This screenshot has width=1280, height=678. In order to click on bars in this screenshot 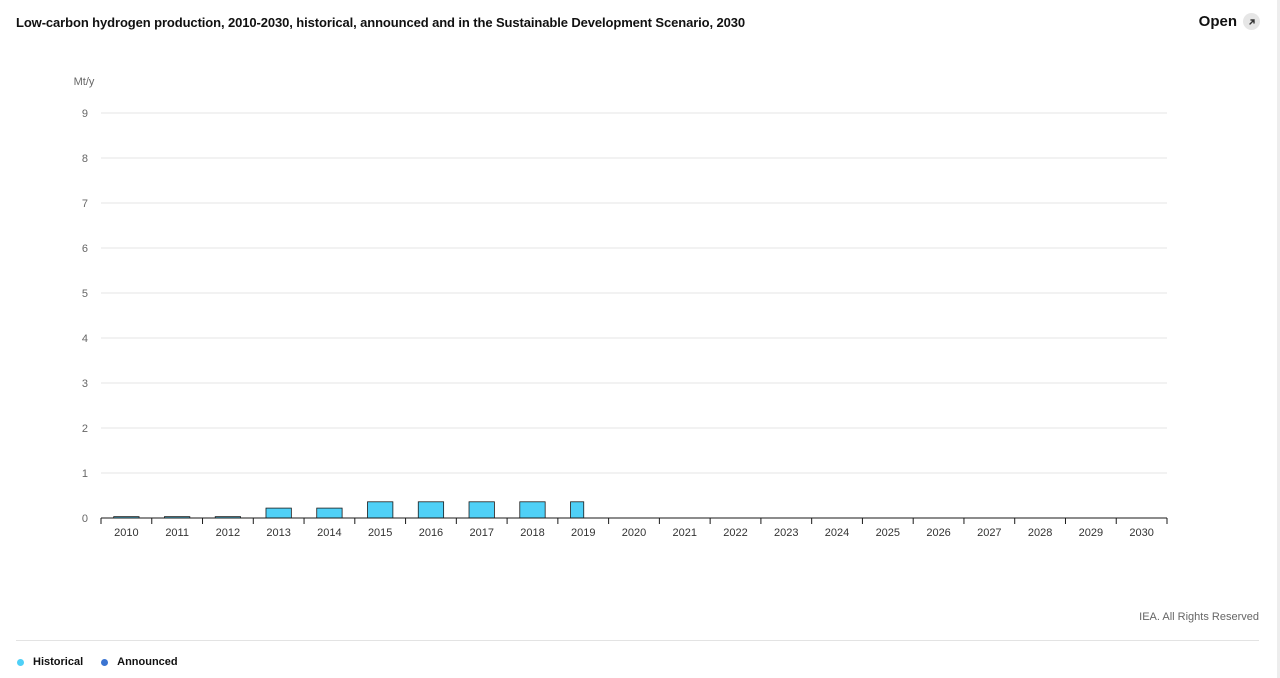, I will do `click(349, 510)`.